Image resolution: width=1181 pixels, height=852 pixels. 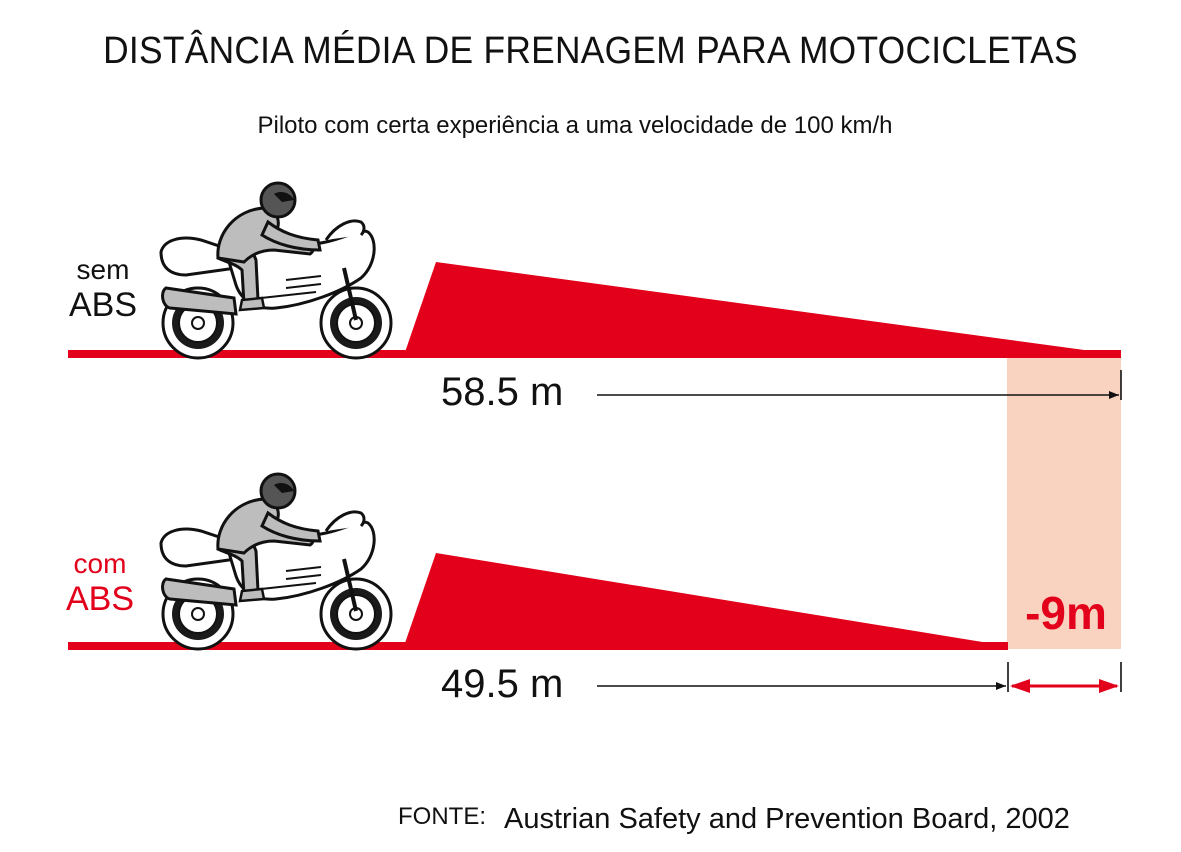 I want to click on row2-label: com ABS, so click(x=100, y=583).